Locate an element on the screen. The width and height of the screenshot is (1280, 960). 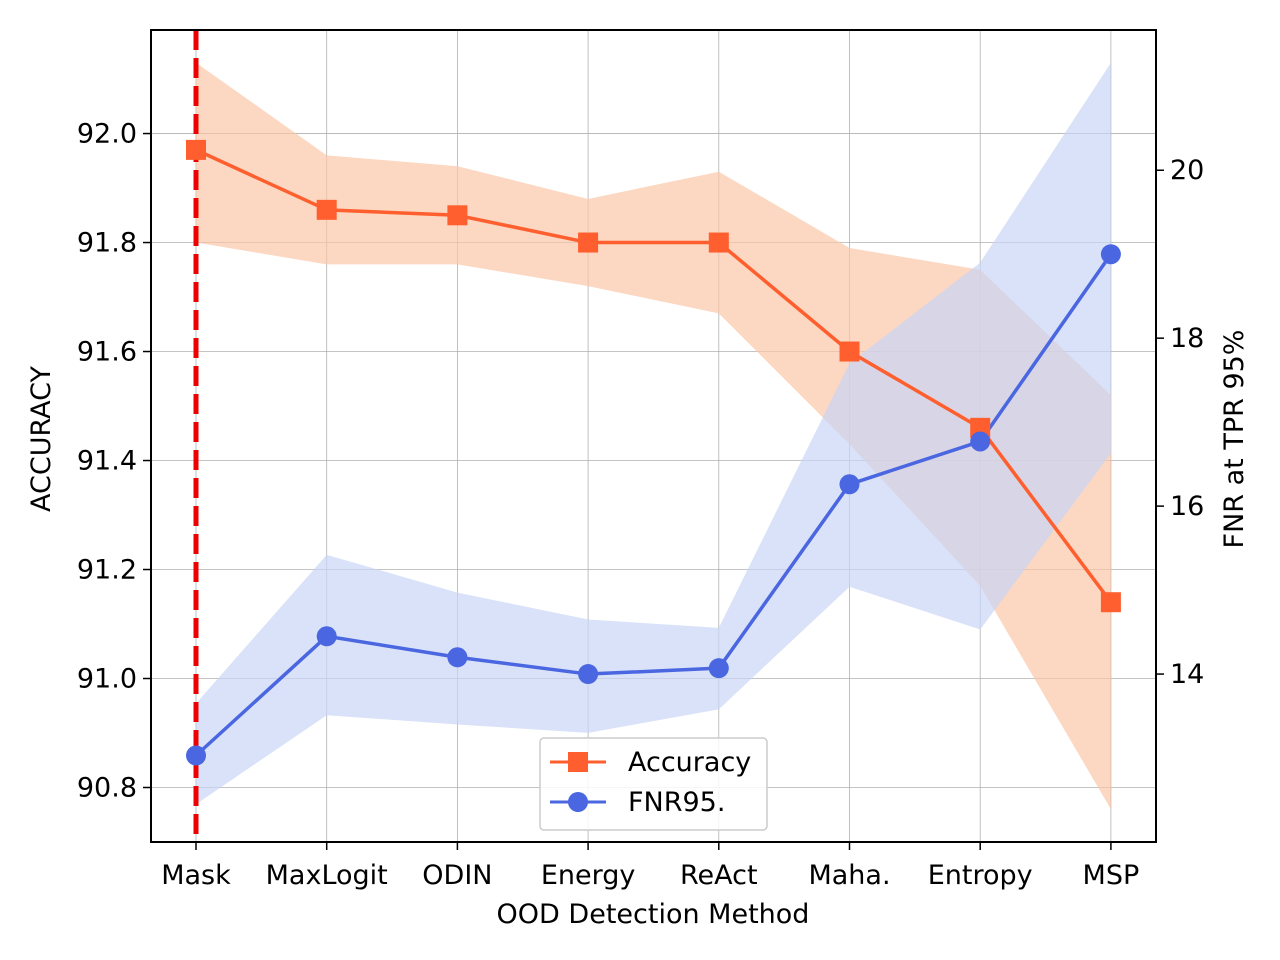
y-left-tick-label: 92.0 is located at coordinates (107, 134).